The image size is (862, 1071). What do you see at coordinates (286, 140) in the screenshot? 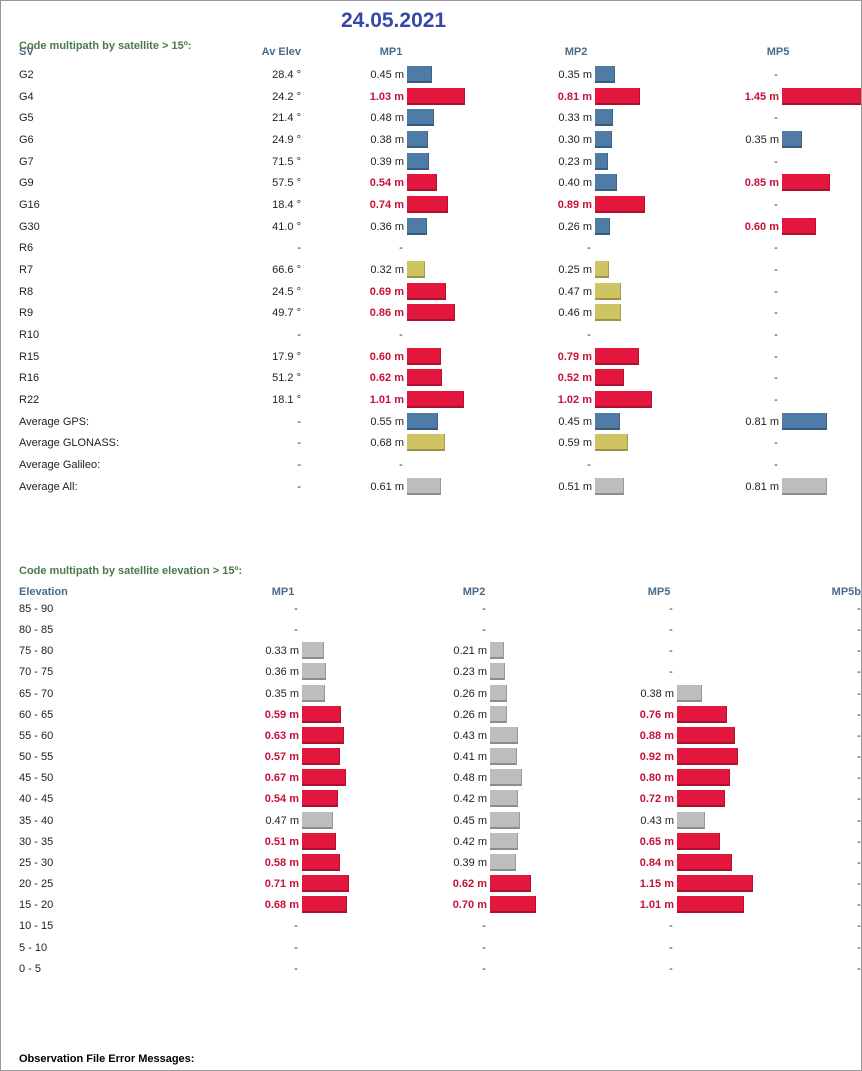
I see `cell-text: 24.9 °` at bounding box center [286, 140].